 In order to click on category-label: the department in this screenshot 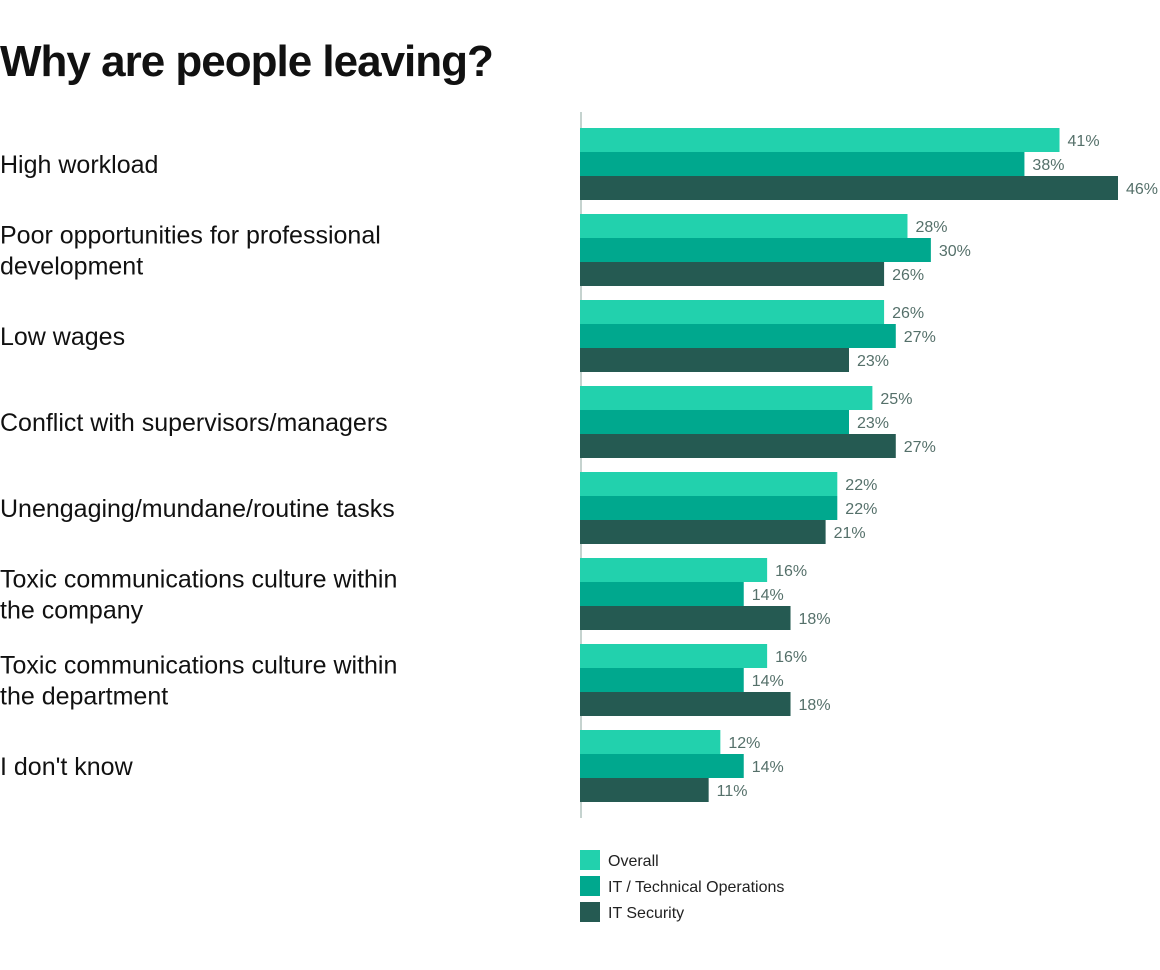, I will do `click(84, 697)`.